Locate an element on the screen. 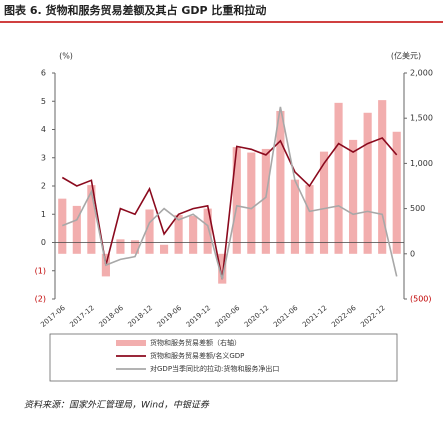  legend-box is located at coordinates (223, 357).